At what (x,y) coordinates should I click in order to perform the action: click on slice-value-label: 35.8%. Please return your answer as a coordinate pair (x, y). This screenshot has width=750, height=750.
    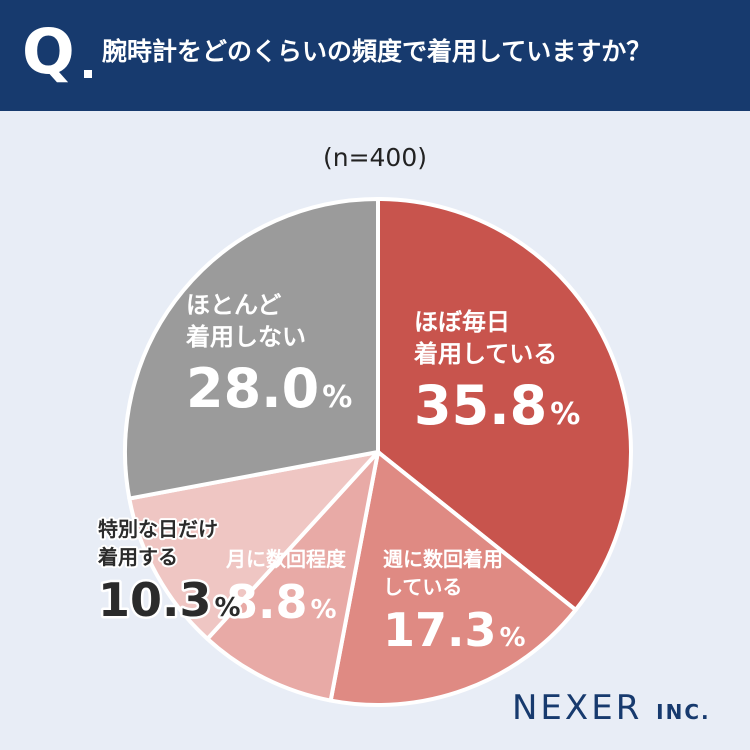
    Looking at the image, I should click on (497, 405).